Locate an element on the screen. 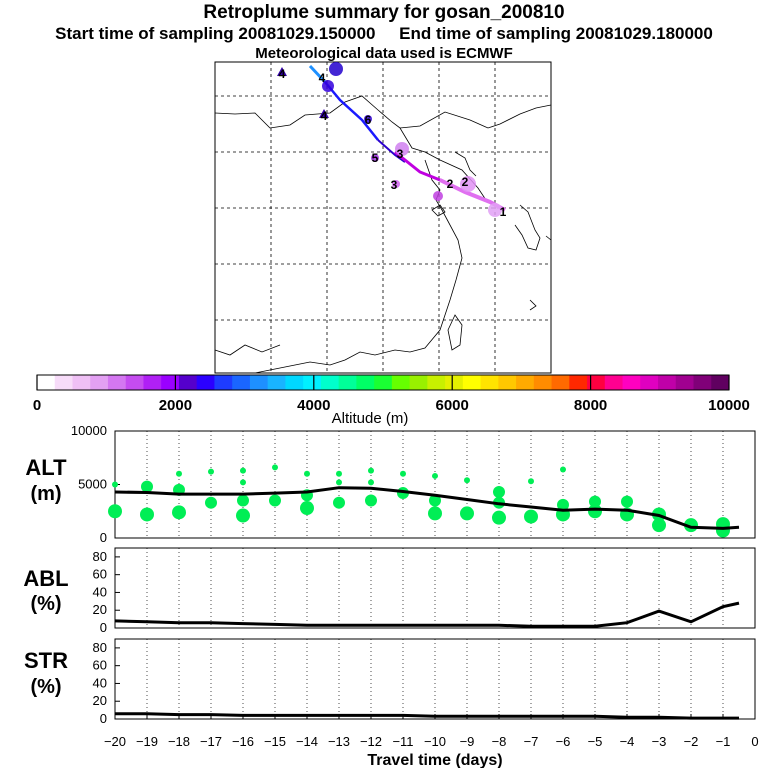  x-tick-label: −13 is located at coordinates (339, 741).